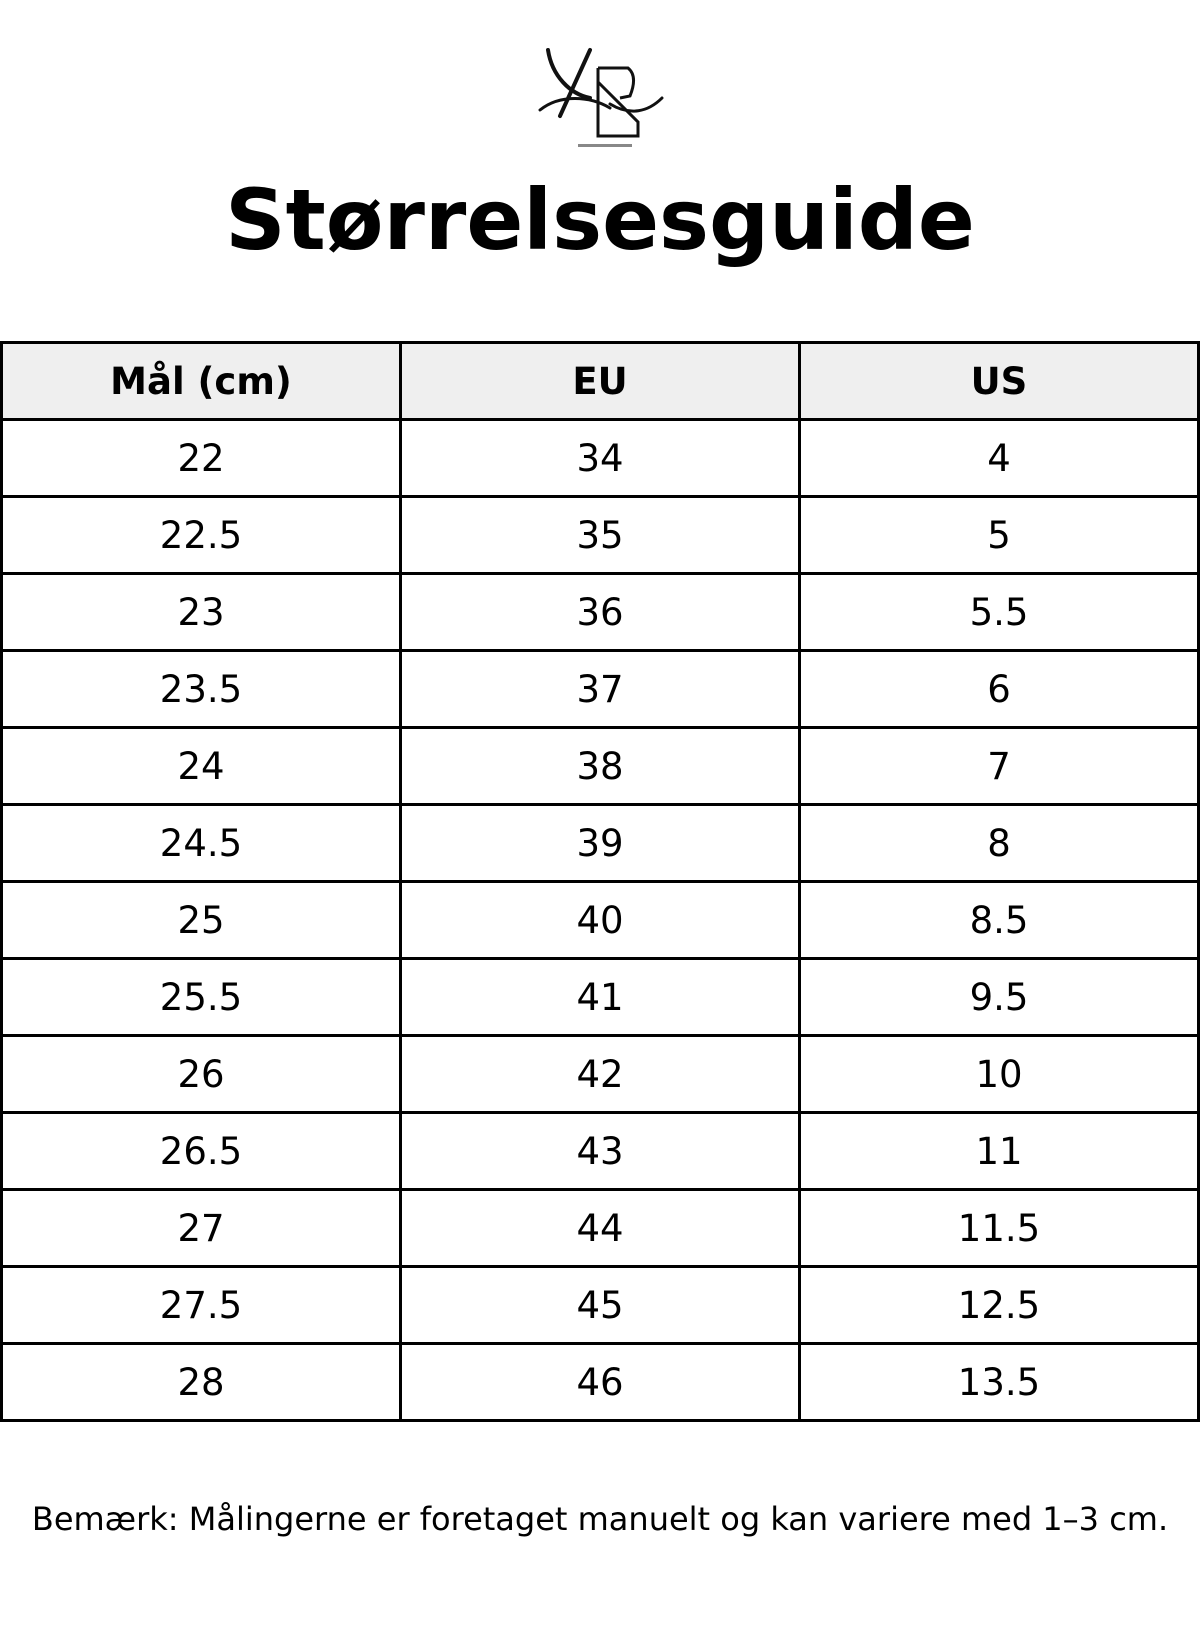 The width and height of the screenshot is (1200, 1650). Describe the element at coordinates (201, 1305) in the screenshot. I see `cell-cm: 27.5` at that location.